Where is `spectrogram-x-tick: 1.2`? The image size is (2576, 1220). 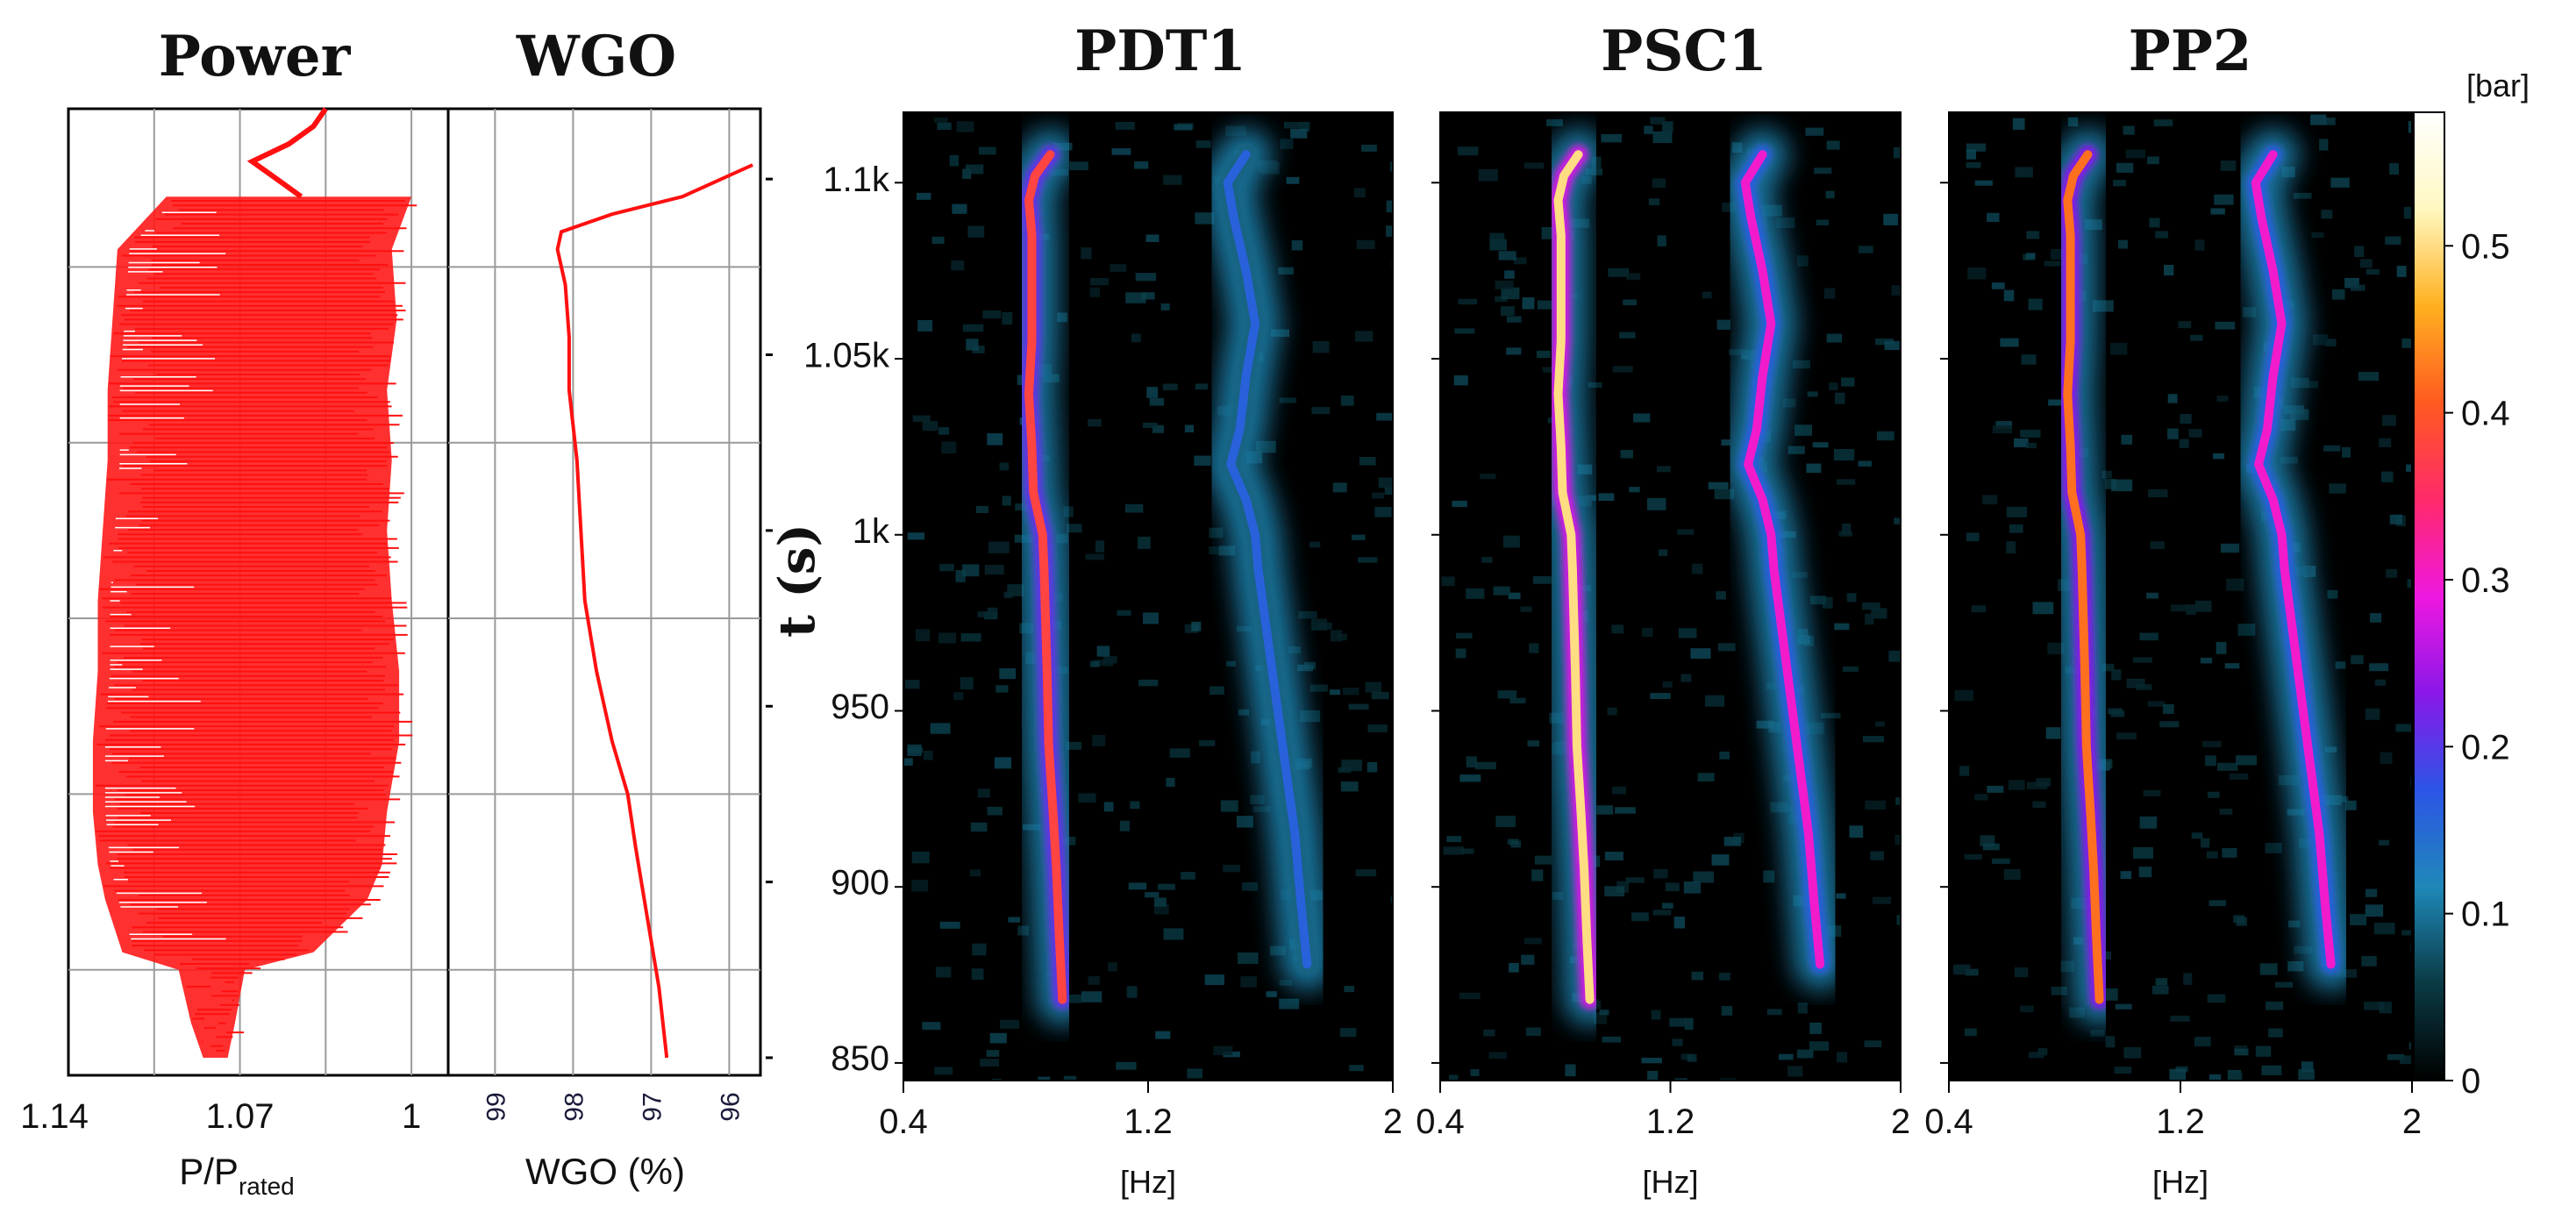 spectrogram-x-tick: 1.2 is located at coordinates (1149, 1121).